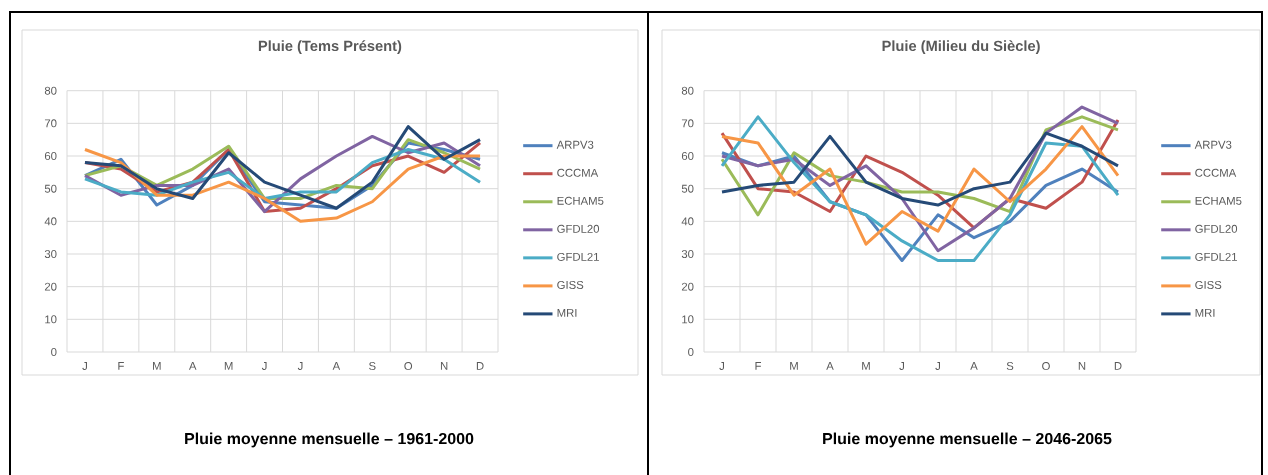  I want to click on chart-title: Pluie (Milieu du Siècle), so click(961, 47).